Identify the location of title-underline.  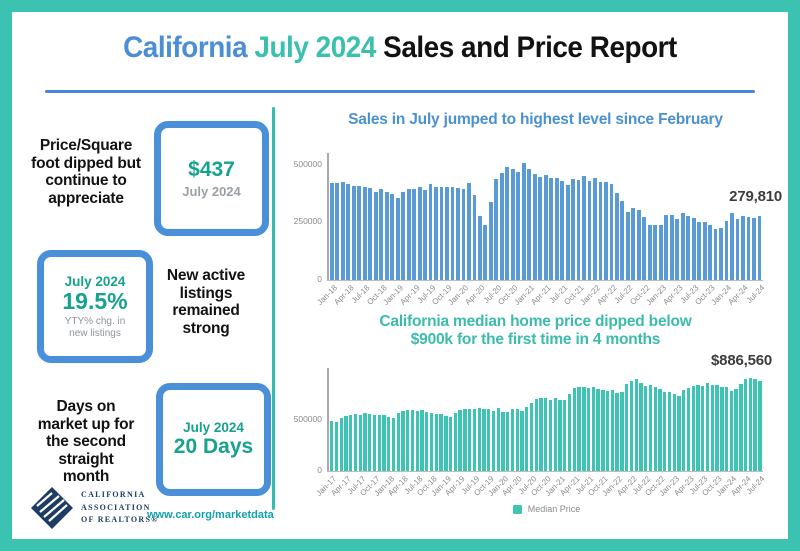
(400, 91).